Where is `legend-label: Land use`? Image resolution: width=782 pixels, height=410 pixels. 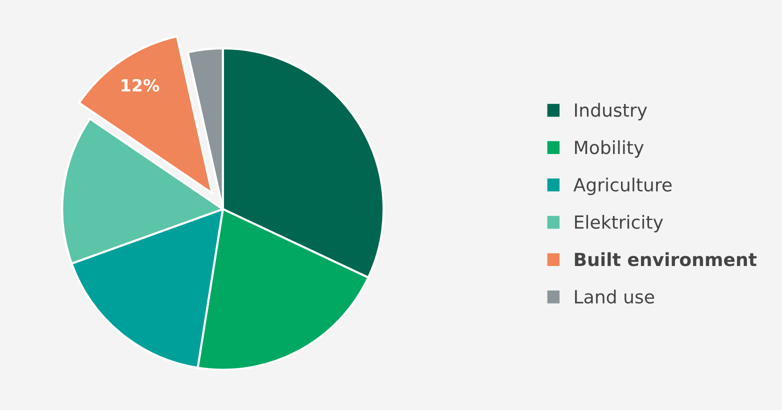 legend-label: Land use is located at coordinates (614, 297).